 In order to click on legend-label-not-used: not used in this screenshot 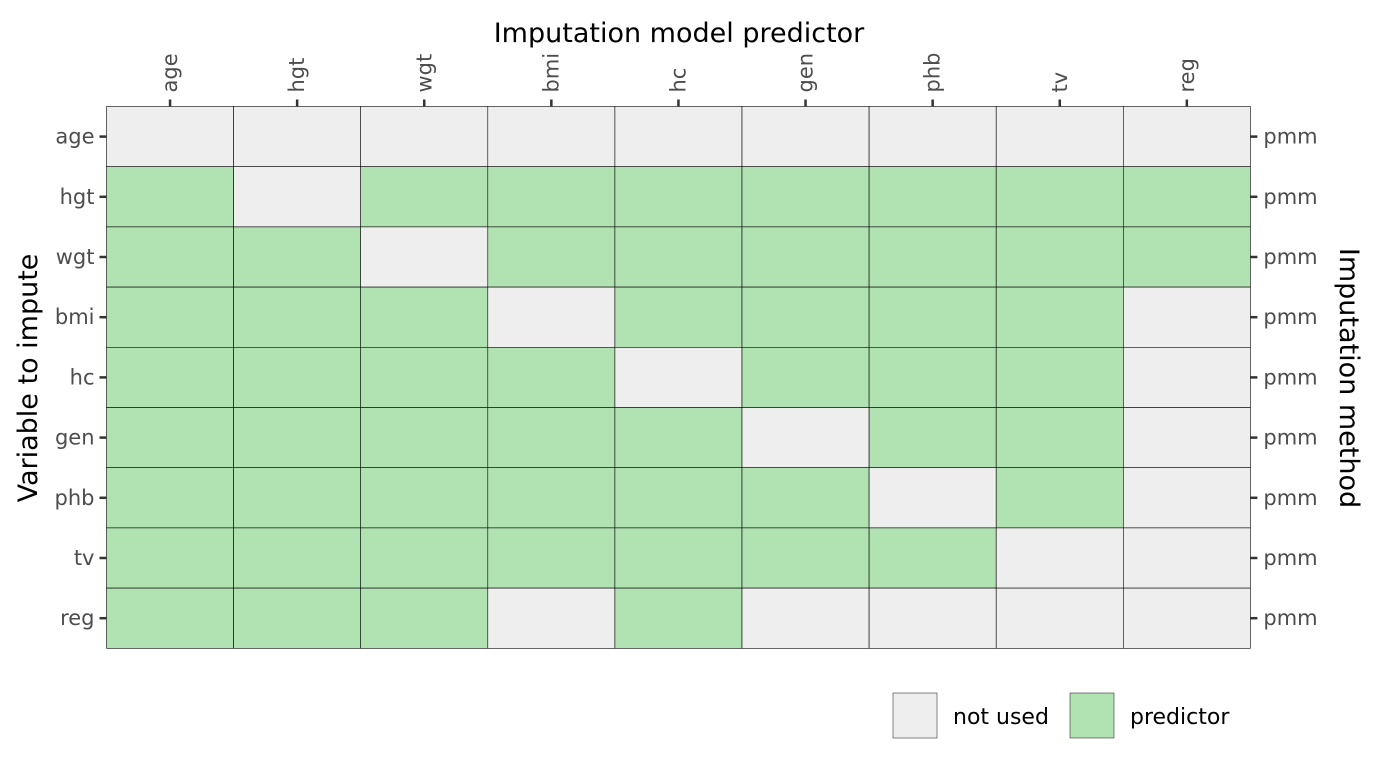, I will do `click(1001, 717)`.